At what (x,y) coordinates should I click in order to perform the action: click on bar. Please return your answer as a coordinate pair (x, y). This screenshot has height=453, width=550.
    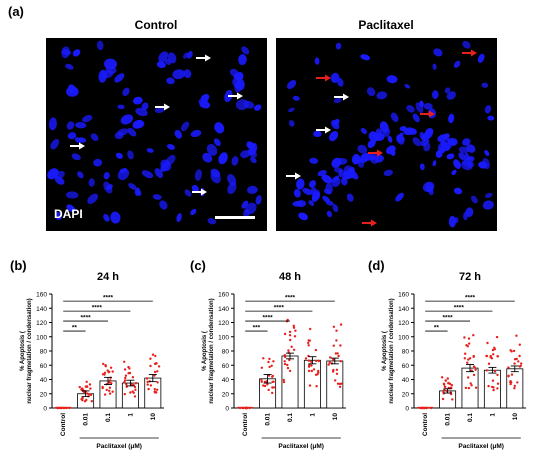
    Looking at the image, I should click on (108, 394).